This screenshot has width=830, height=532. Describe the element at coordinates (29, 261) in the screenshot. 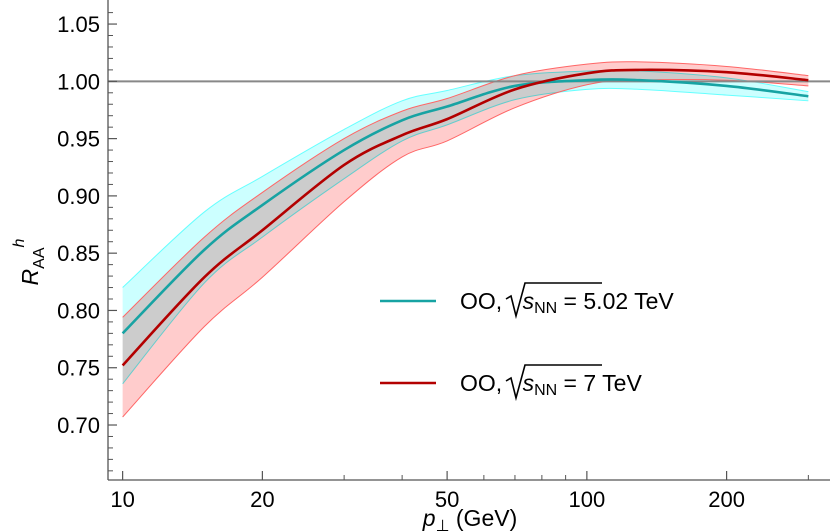

I see `y-axis-label: RAAh` at that location.